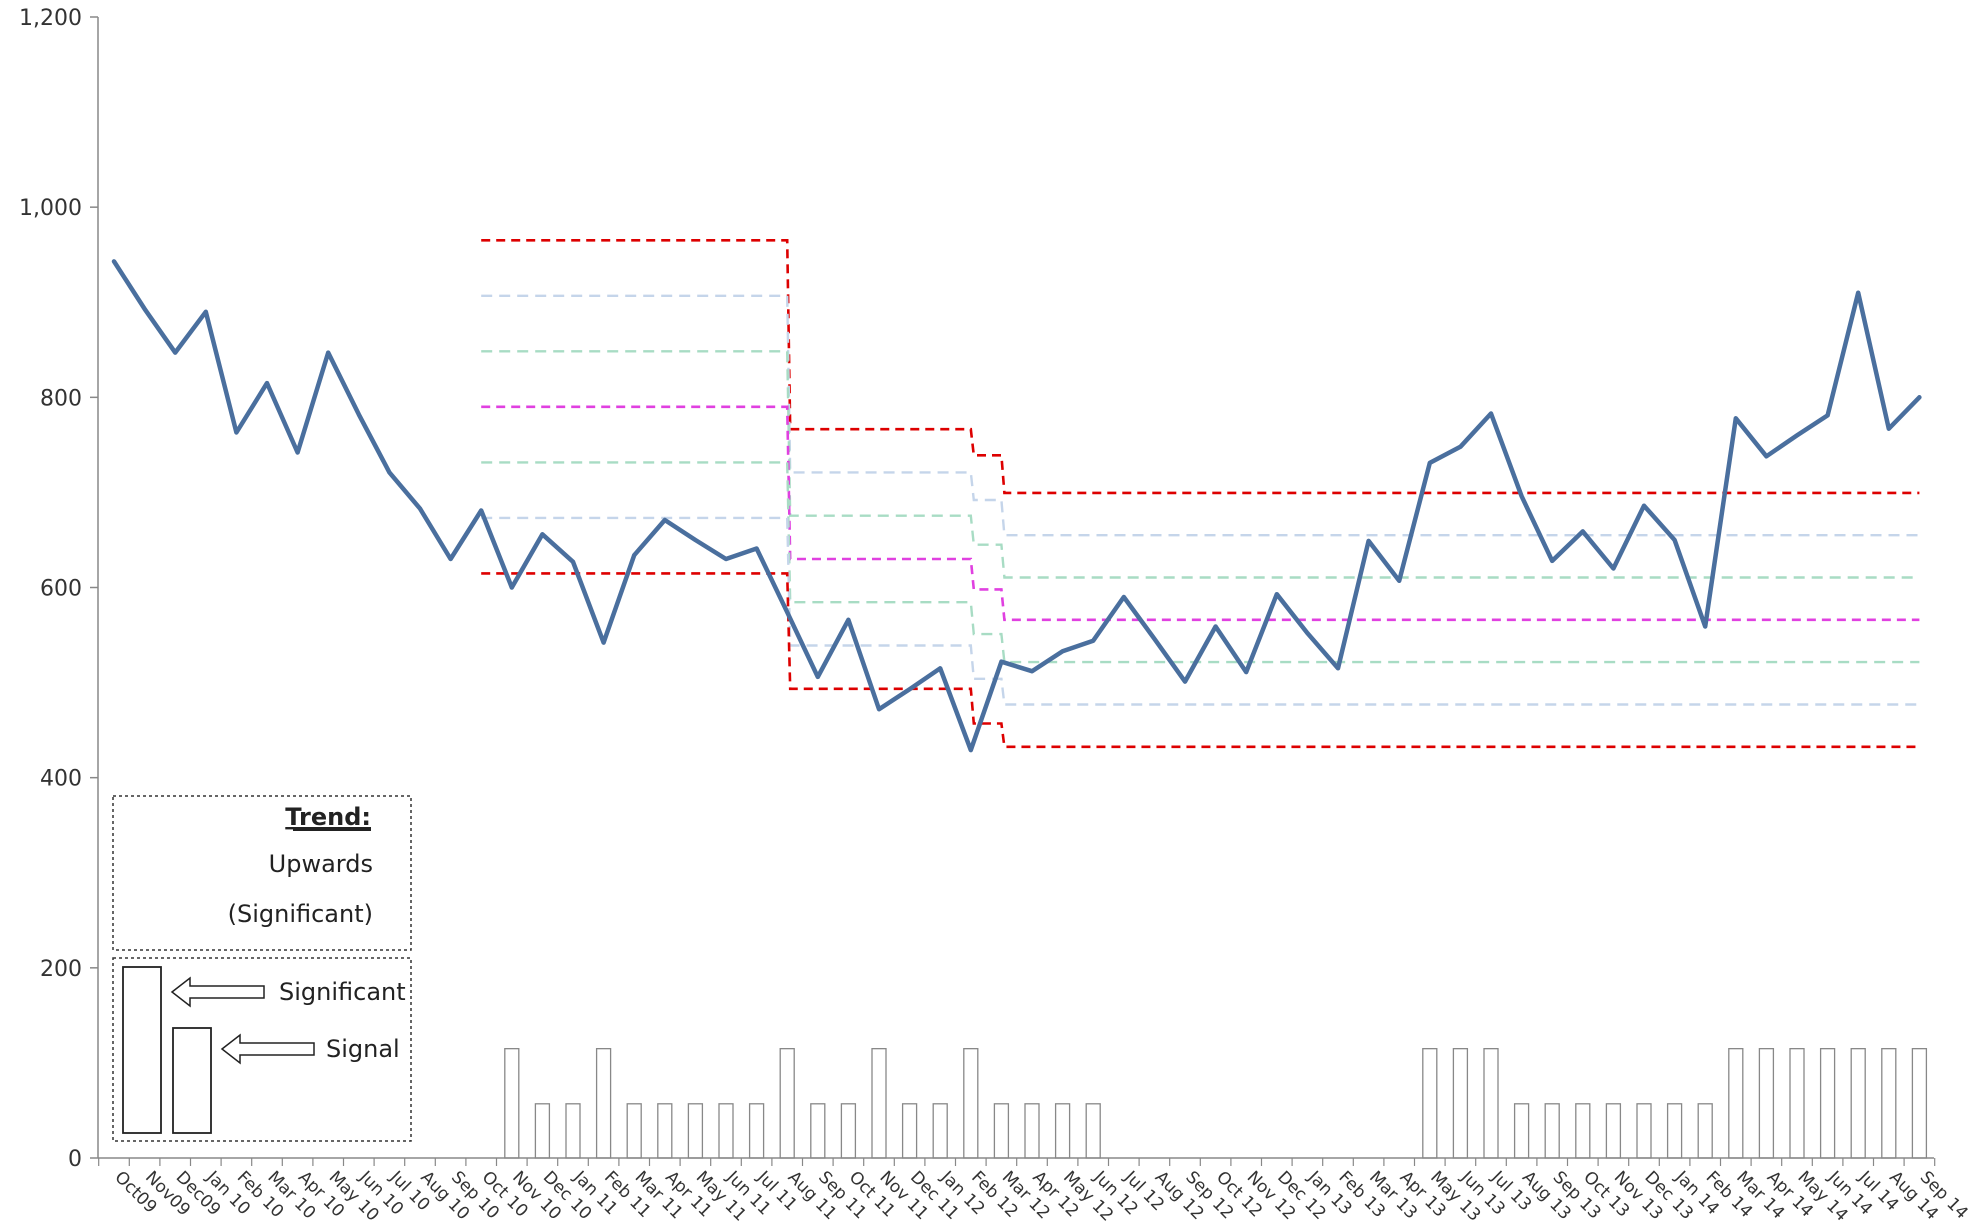 The image size is (1968, 1232). Describe the element at coordinates (75, 1159) in the screenshot. I see `y-tick-label: 0` at that location.